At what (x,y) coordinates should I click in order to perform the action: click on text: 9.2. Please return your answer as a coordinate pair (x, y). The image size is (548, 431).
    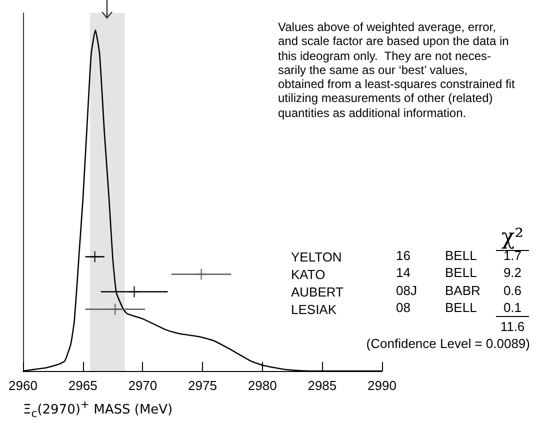
    Looking at the image, I should click on (512, 273).